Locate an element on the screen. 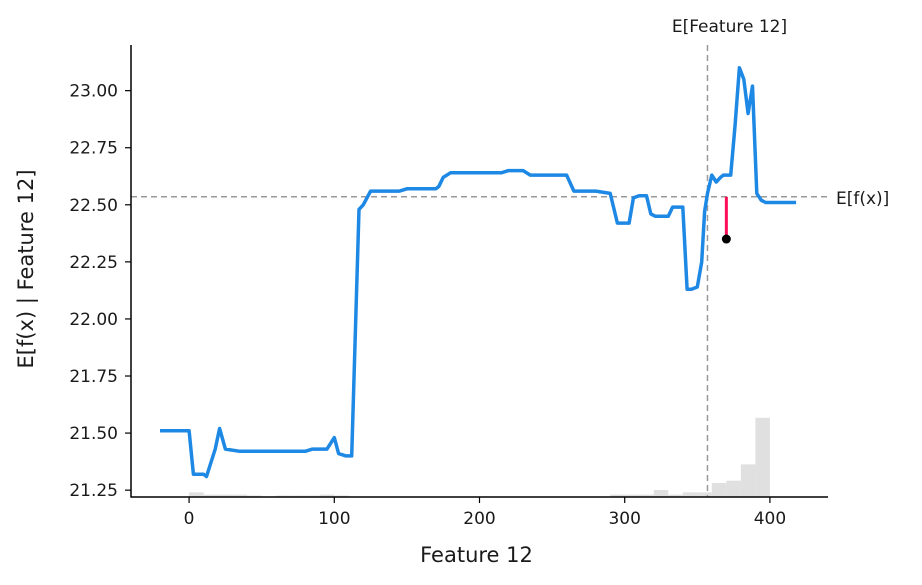 This screenshot has width=922, height=585. y-axis-title: E[f(x) | Feature 12] is located at coordinates (26, 268).